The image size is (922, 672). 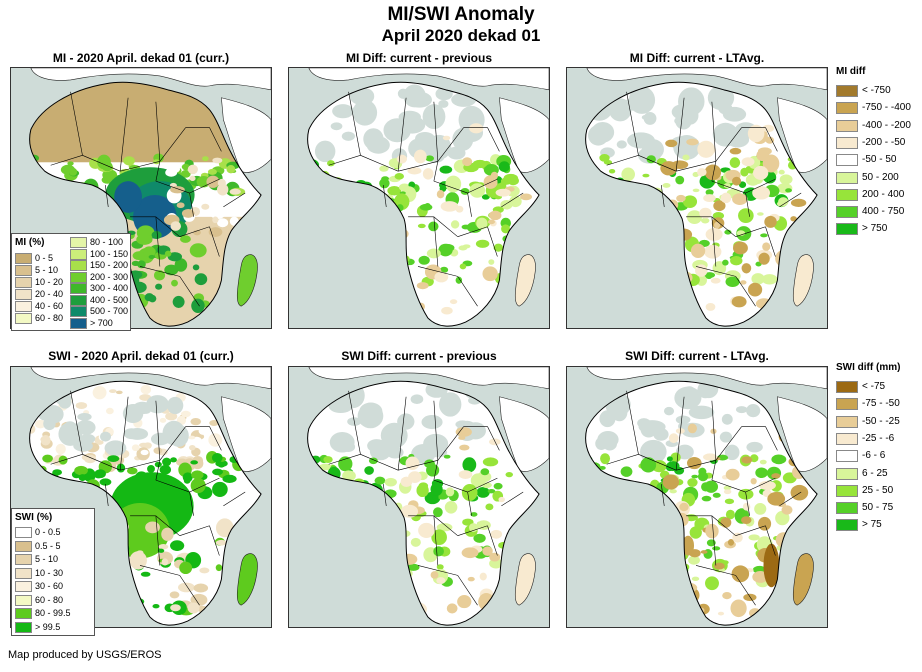 What do you see at coordinates (49, 294) in the screenshot?
I see `legend-label: 20 - 40` at bounding box center [49, 294].